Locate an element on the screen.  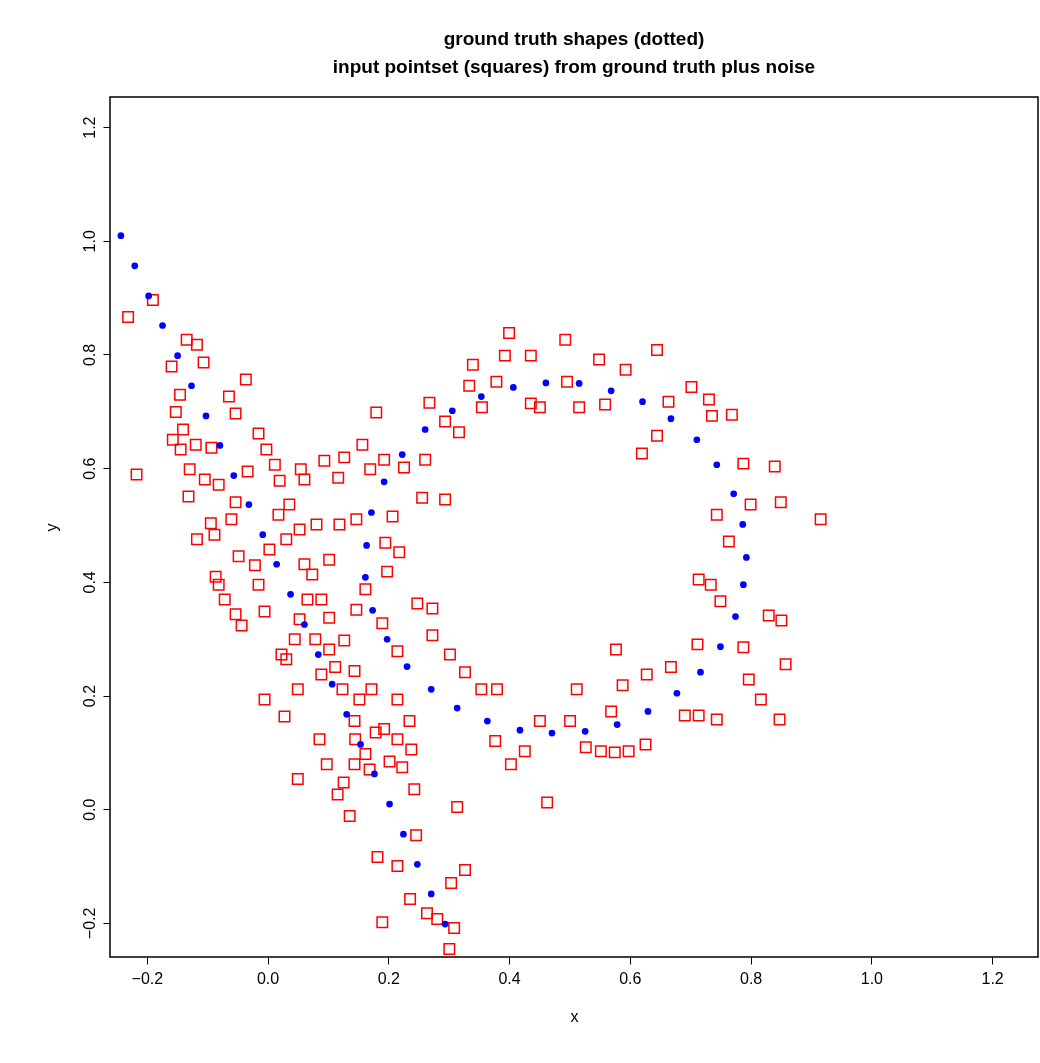
x-tick-label: 0.2 is located at coordinates (389, 978).